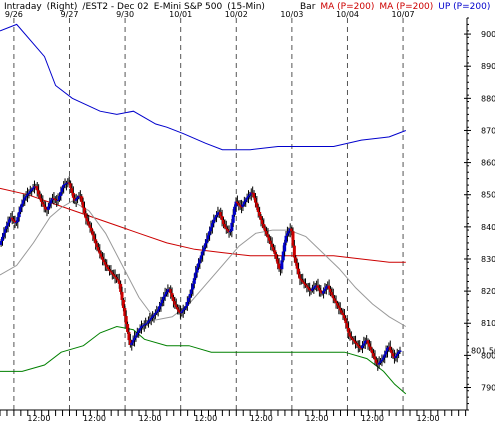 The image size is (495, 426). Describe the element at coordinates (246, 7) in the screenshot. I see `header-item: (15-Min)` at that location.